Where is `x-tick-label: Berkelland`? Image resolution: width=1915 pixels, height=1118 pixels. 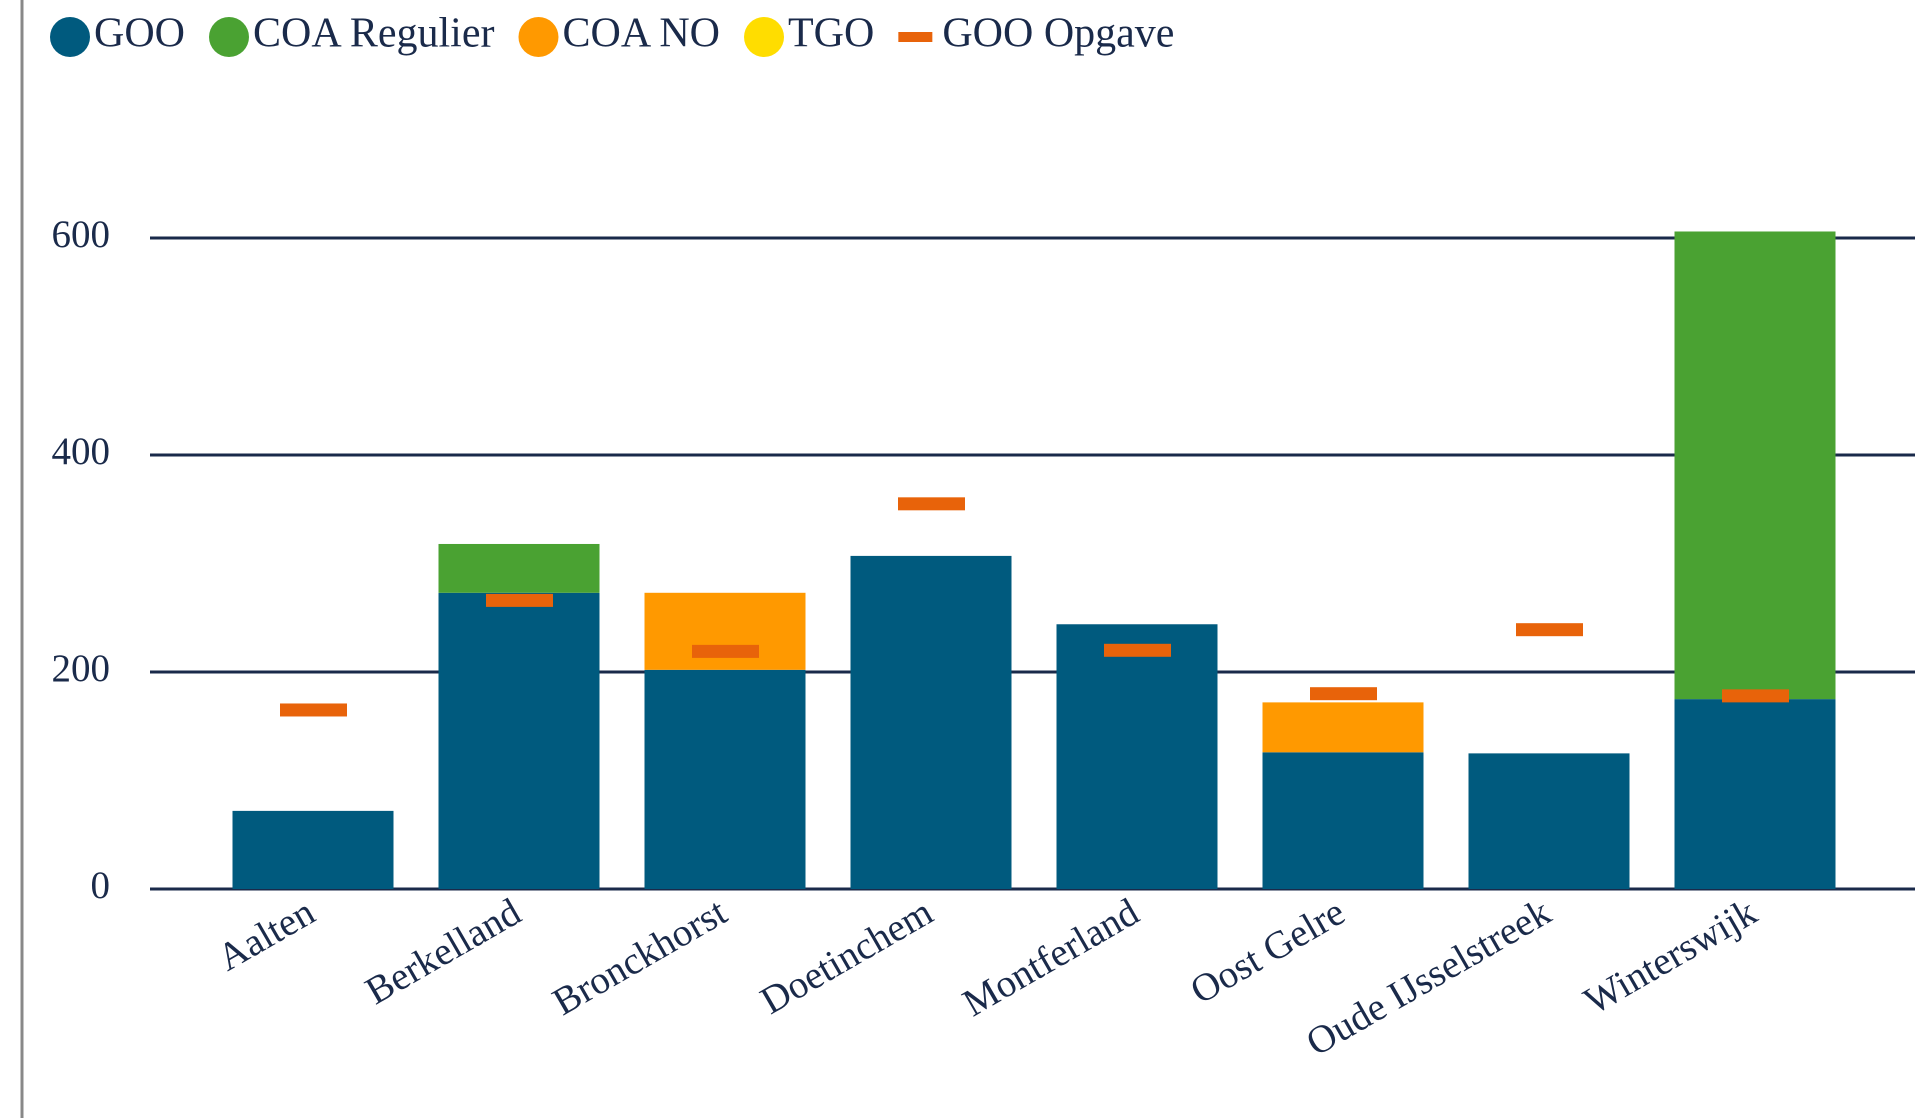 x-tick-label: Berkelland is located at coordinates (443, 951).